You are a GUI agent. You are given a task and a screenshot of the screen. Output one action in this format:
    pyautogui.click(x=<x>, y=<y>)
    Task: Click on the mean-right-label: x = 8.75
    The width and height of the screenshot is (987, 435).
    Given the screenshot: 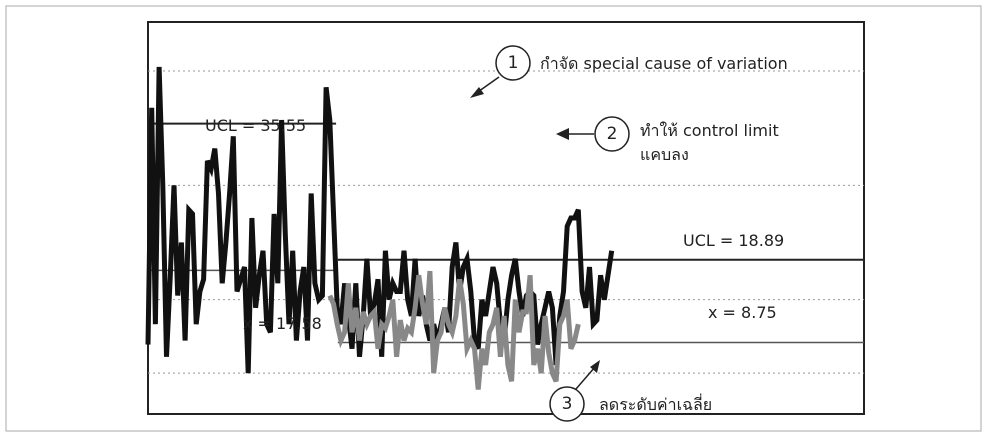 What is the action you would take?
    pyautogui.click(x=742, y=312)
    